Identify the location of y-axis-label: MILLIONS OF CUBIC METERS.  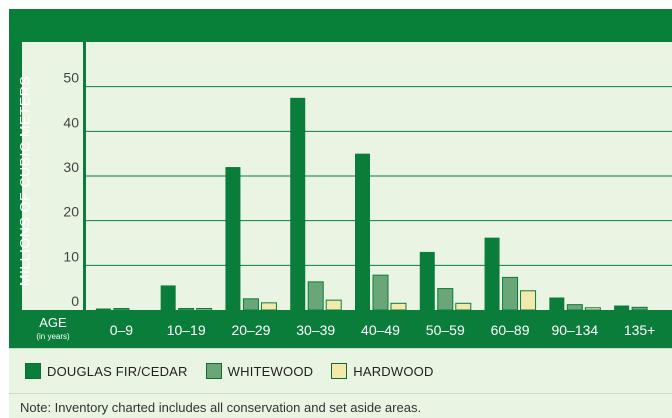
(25, 181).